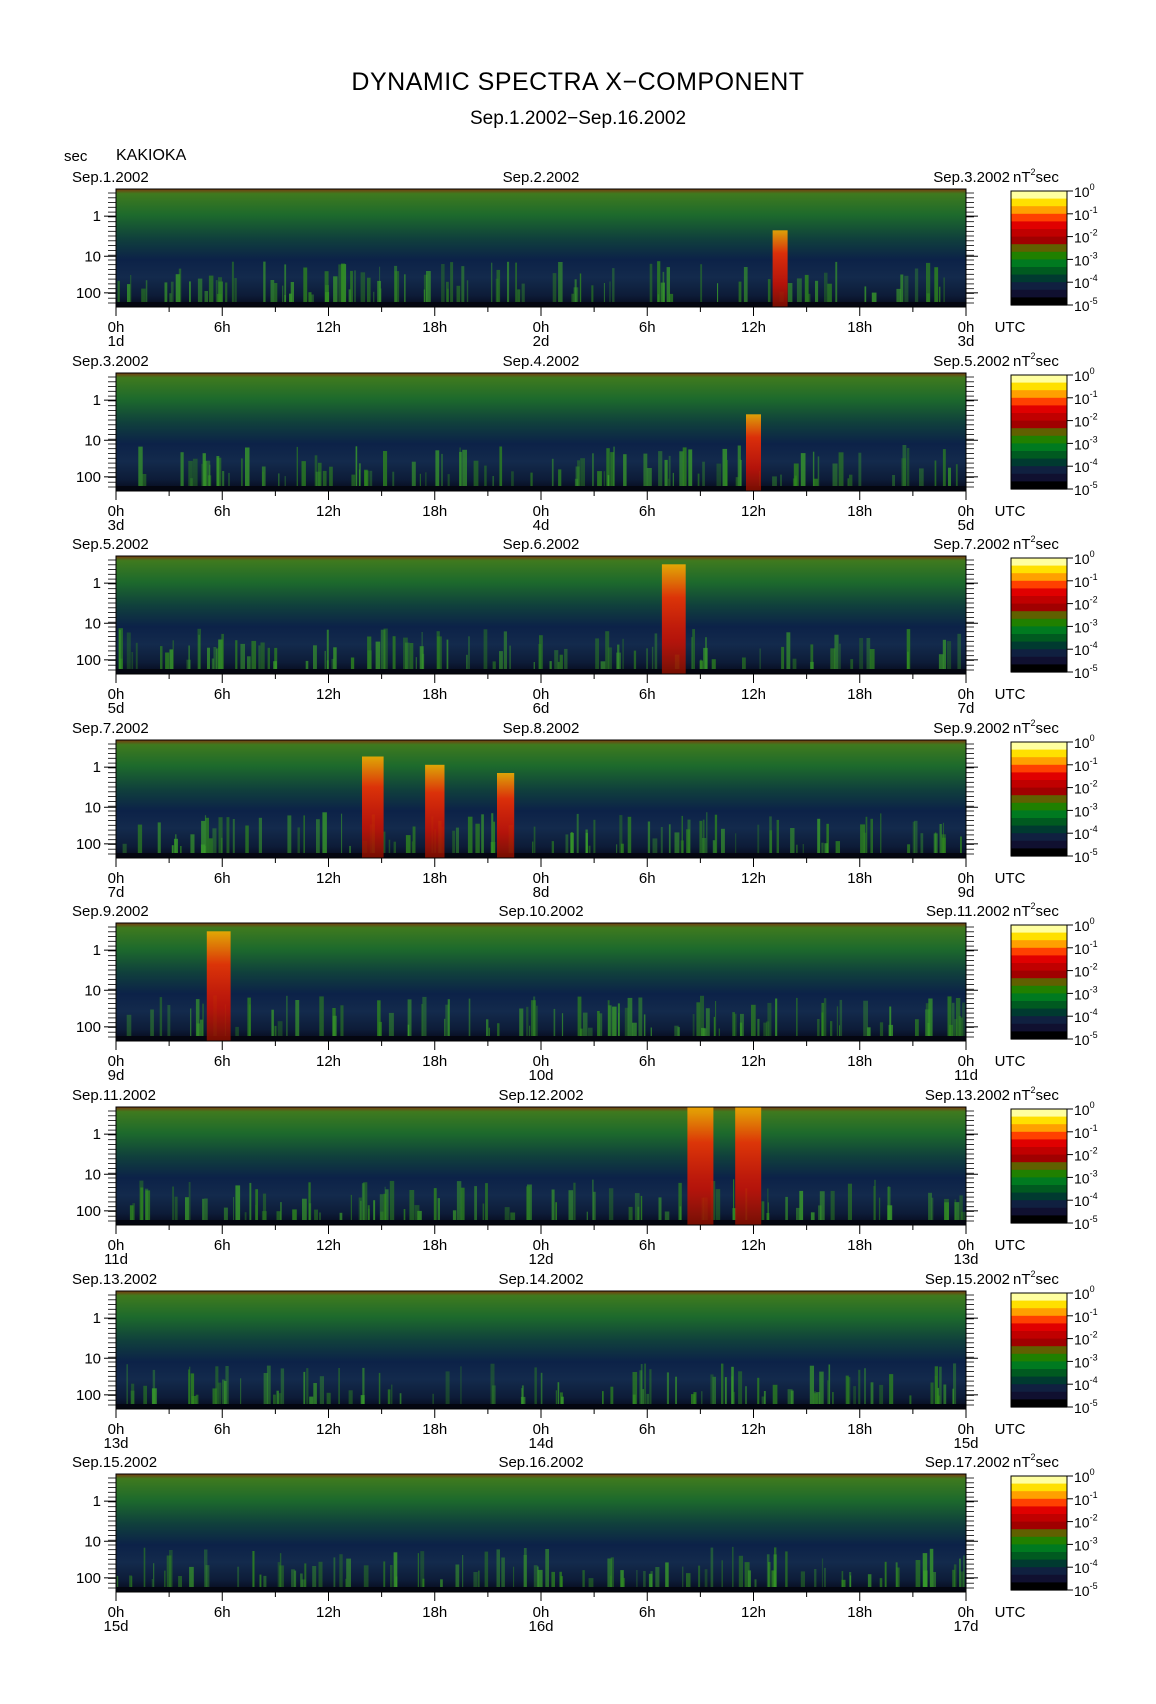 This screenshot has width=1156, height=1704. What do you see at coordinates (1010, 694) in the screenshot?
I see `x-unit-label: UTC` at bounding box center [1010, 694].